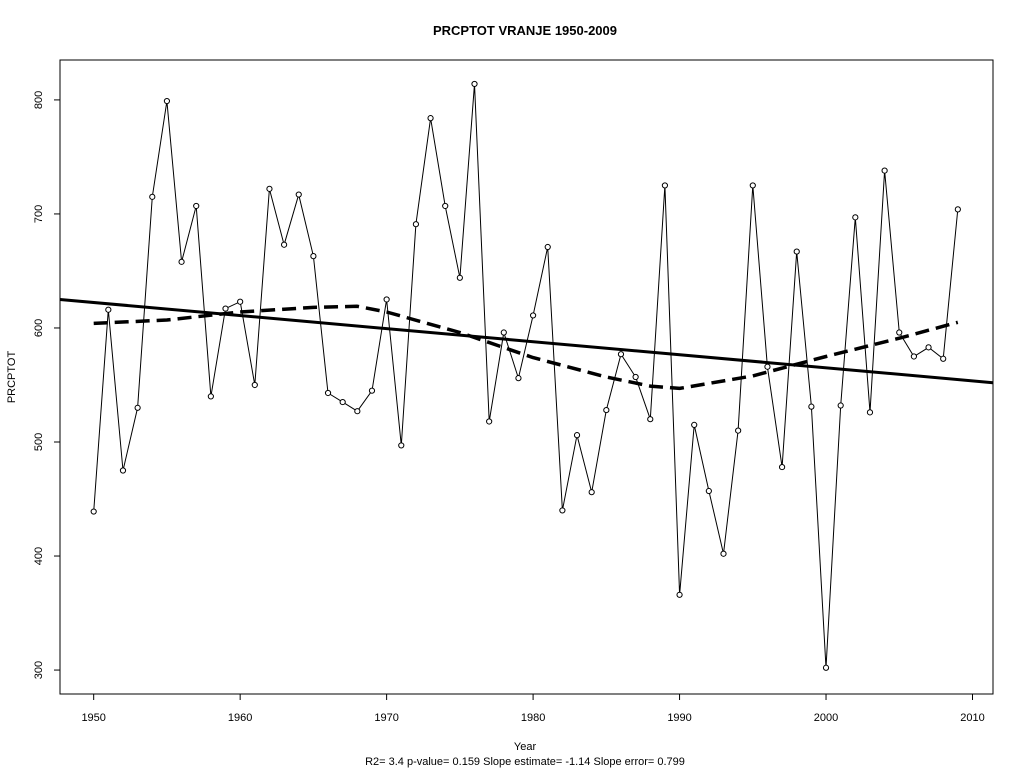  Describe the element at coordinates (386, 718) in the screenshot. I see `x-tick-label: 1970` at that location.